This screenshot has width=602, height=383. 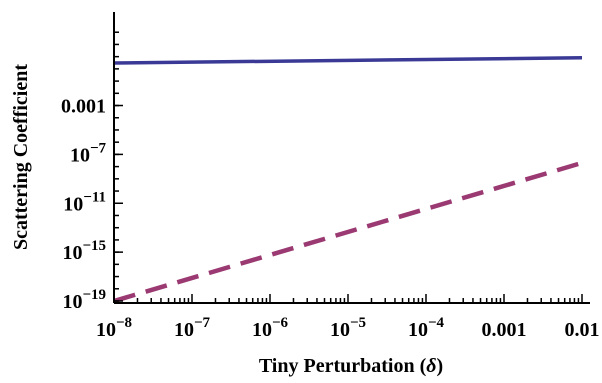 What do you see at coordinates (21, 157) in the screenshot?
I see `y-axis-label: Scattering Coefficient` at bounding box center [21, 157].